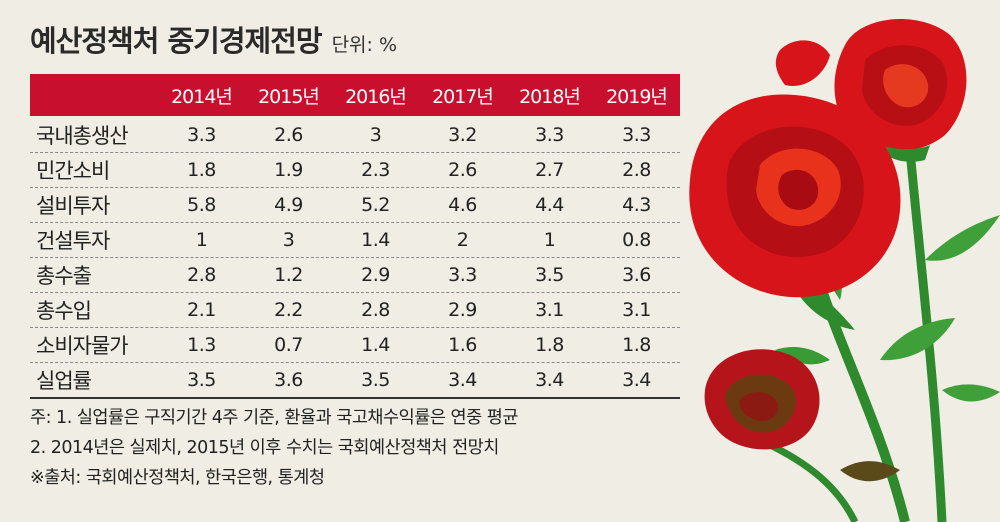  What do you see at coordinates (82, 136) in the screenshot?
I see `row-label: 국내총생산` at bounding box center [82, 136].